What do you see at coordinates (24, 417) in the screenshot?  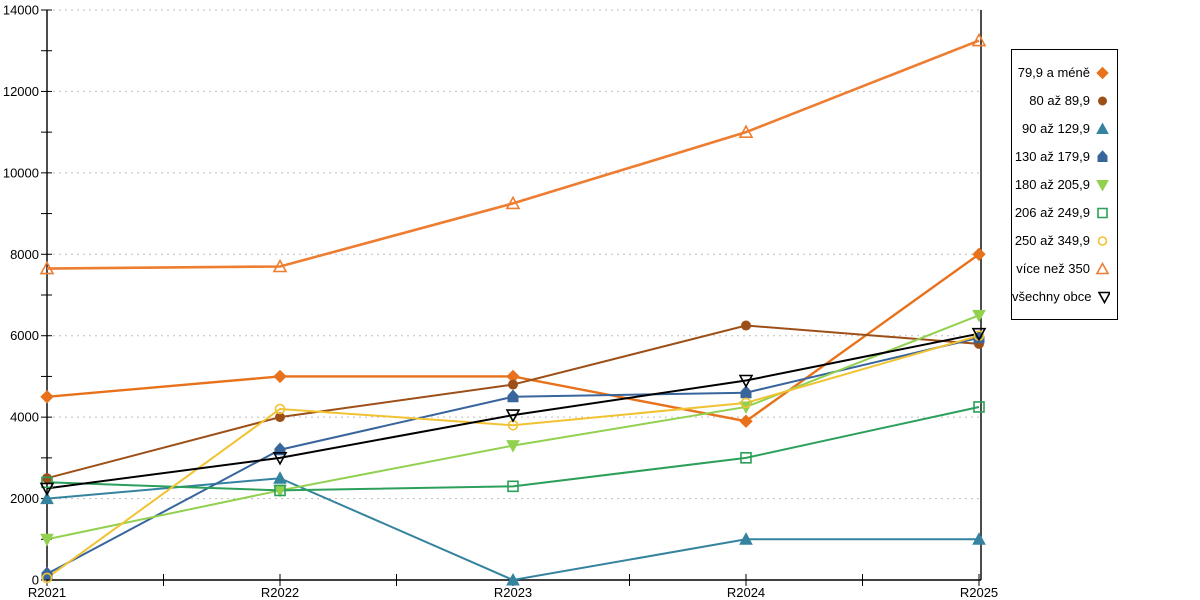 I see `y-tick-label: 4000` at bounding box center [24, 417].